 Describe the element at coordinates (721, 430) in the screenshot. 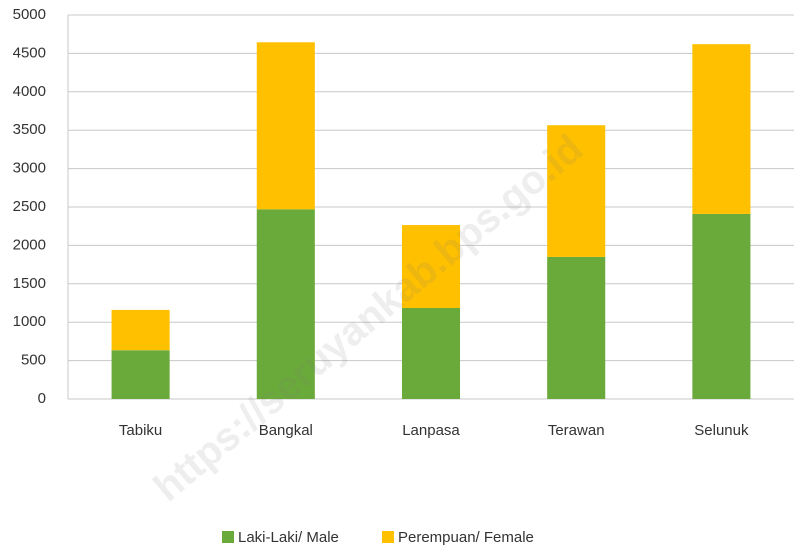

I see `x-tick-label: Selunuk` at that location.